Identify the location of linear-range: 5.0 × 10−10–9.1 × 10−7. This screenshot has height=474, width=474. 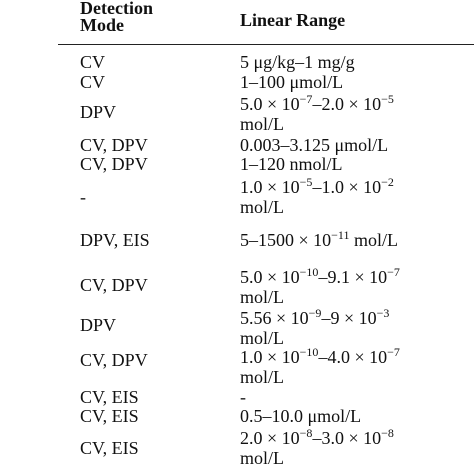
(320, 277).